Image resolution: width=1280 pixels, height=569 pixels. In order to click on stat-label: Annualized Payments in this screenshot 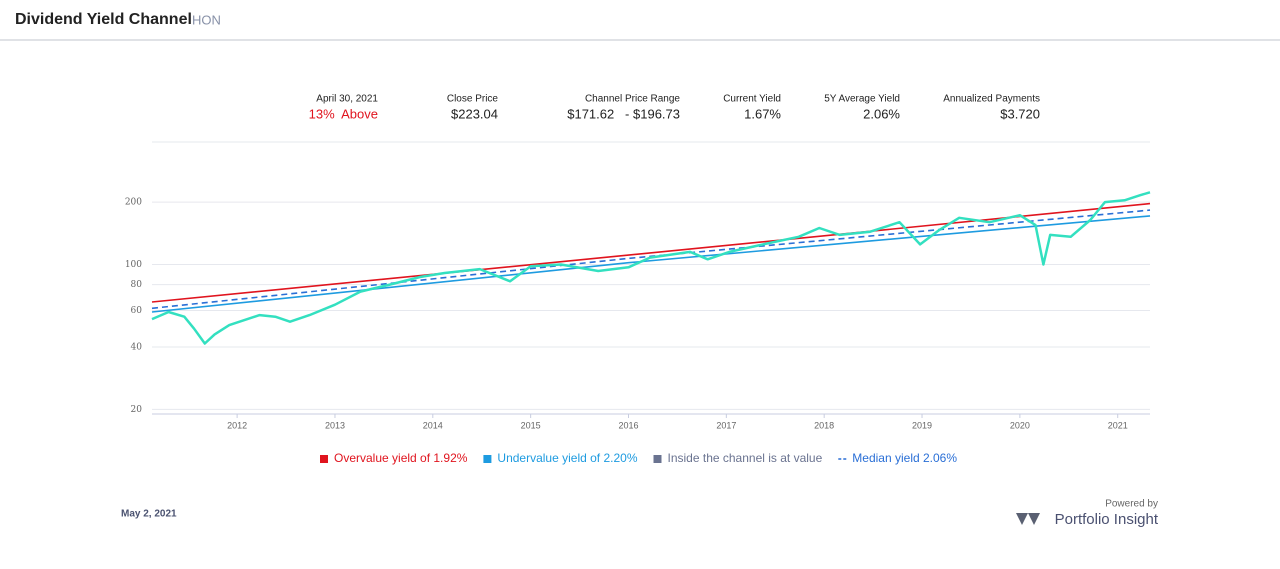, I will do `click(991, 99)`.